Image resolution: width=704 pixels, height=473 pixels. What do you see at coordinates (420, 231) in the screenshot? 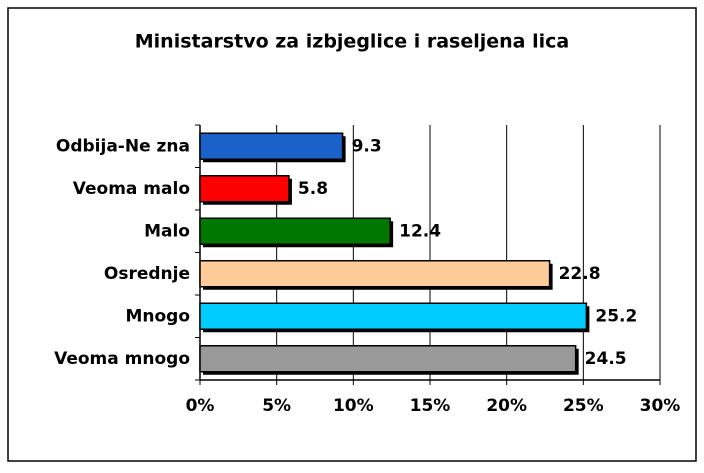
I see `data-label: 12.4` at bounding box center [420, 231].